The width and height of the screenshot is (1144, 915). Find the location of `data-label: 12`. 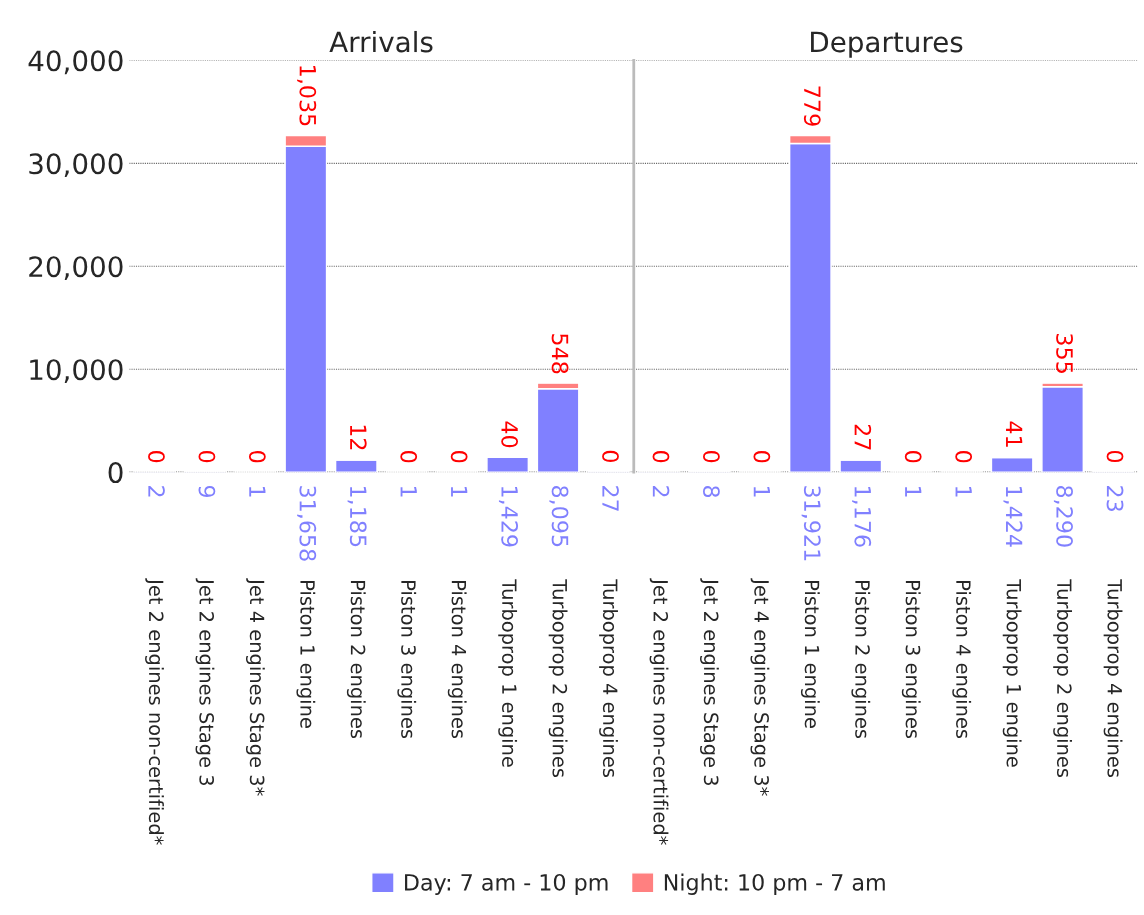

data-label: 12 is located at coordinates (358, 437).